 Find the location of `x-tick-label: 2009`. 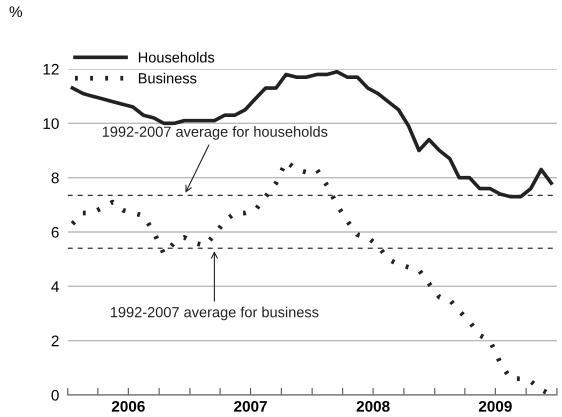

x-tick-label: 2009 is located at coordinates (495, 406).